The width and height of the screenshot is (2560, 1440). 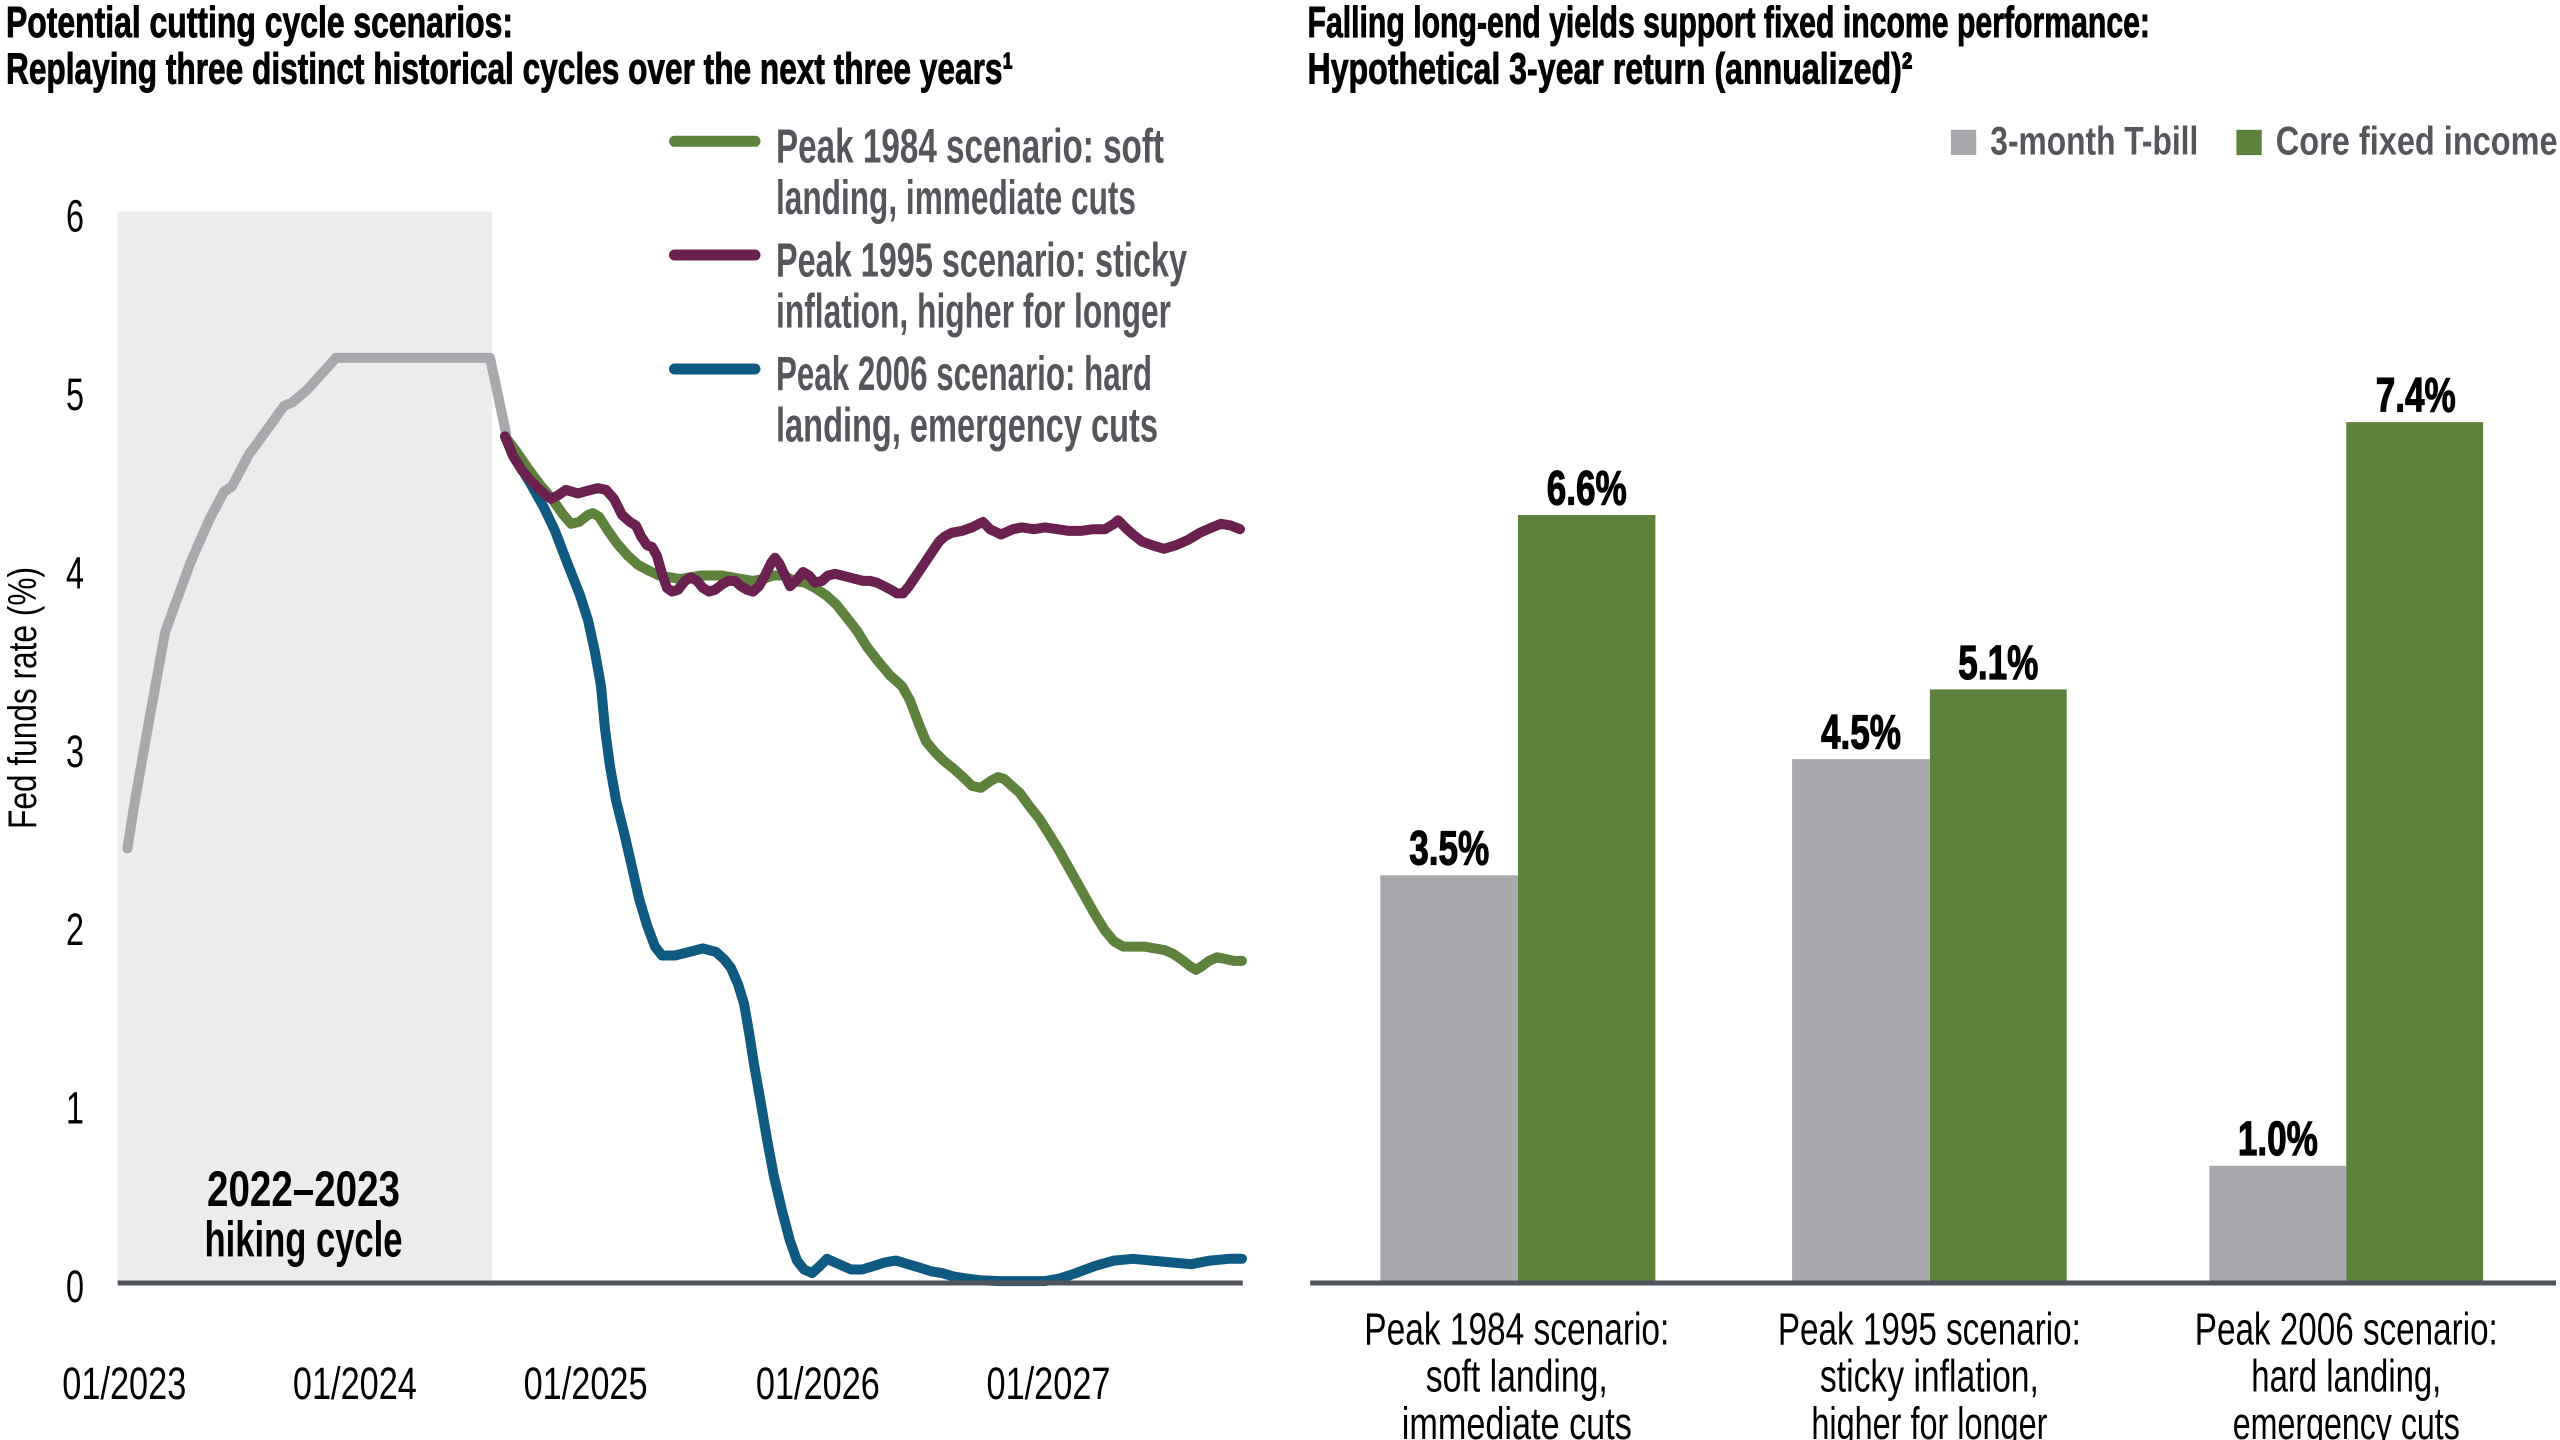 I want to click on svg-text: inflation, higher for longer, so click(x=973, y=312).